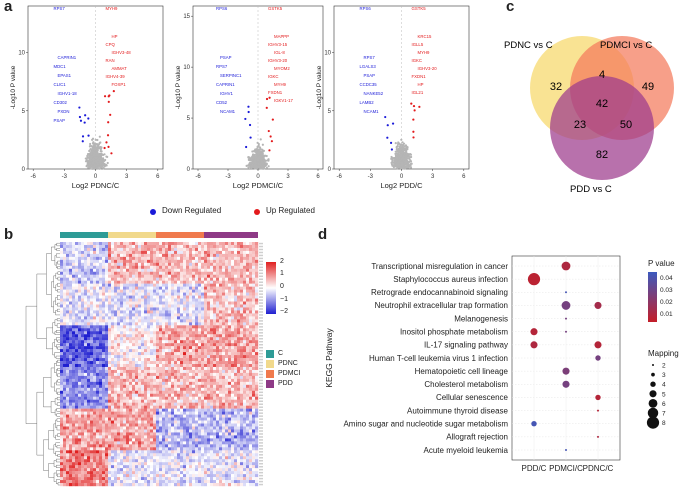 The image size is (685, 492). What do you see at coordinates (411, 103) in the screenshot?
I see `up-point` at bounding box center [411, 103].